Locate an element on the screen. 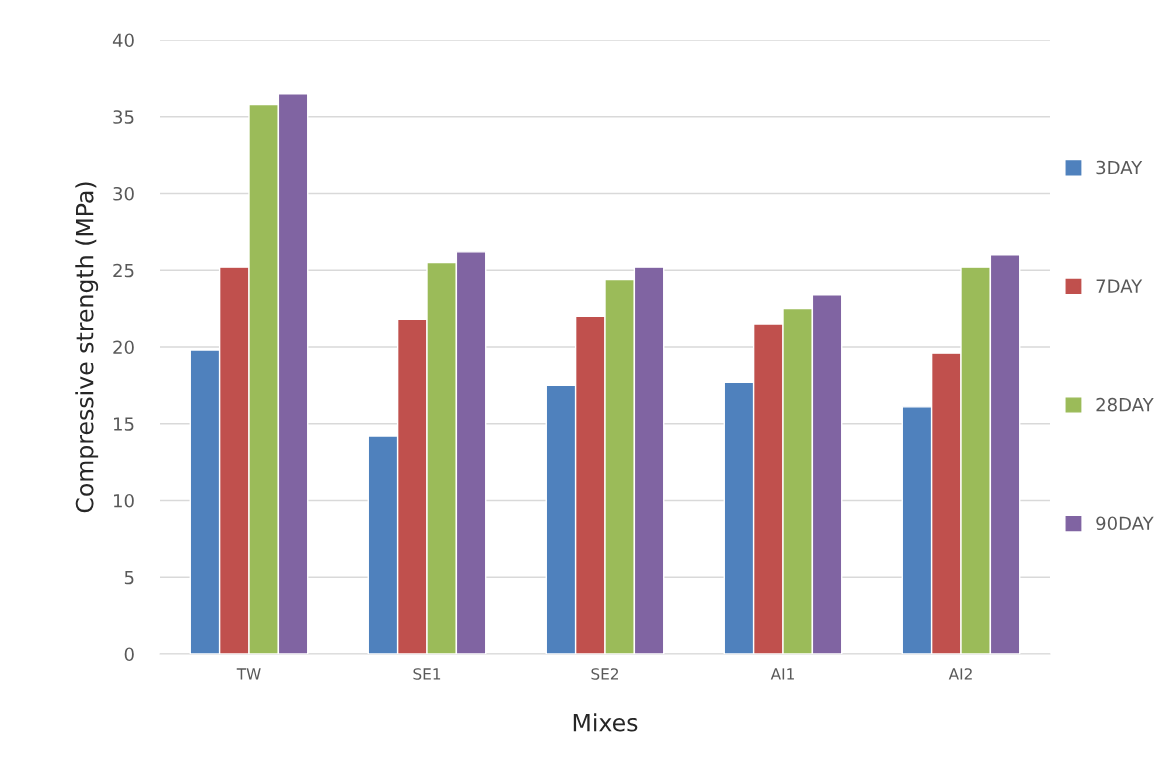 This screenshot has height=765, width=1166. x-tick-label: TW is located at coordinates (248, 674).